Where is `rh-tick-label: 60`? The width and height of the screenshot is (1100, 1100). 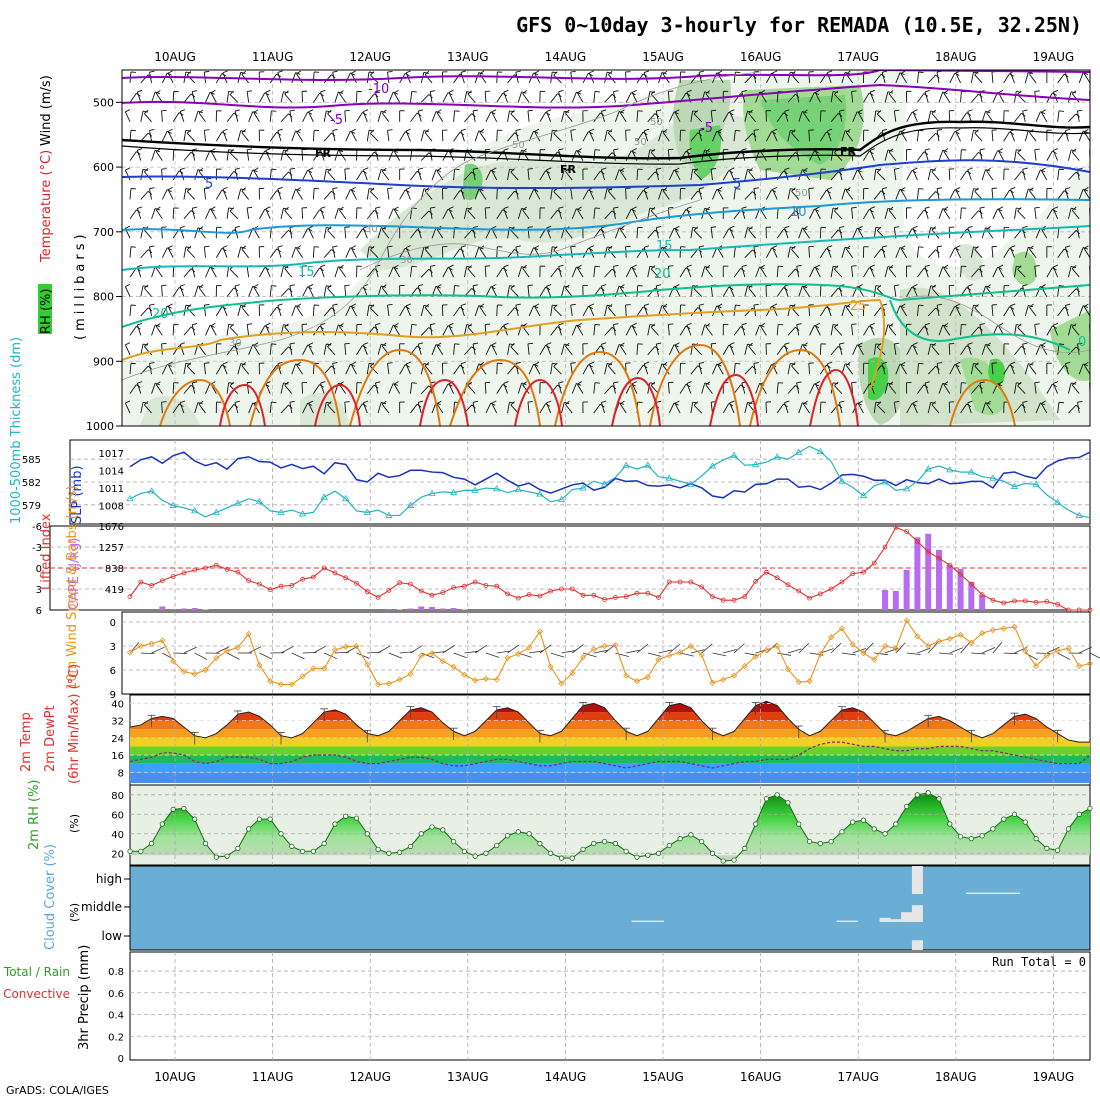
rh-tick-label: 60 is located at coordinates (117, 815).